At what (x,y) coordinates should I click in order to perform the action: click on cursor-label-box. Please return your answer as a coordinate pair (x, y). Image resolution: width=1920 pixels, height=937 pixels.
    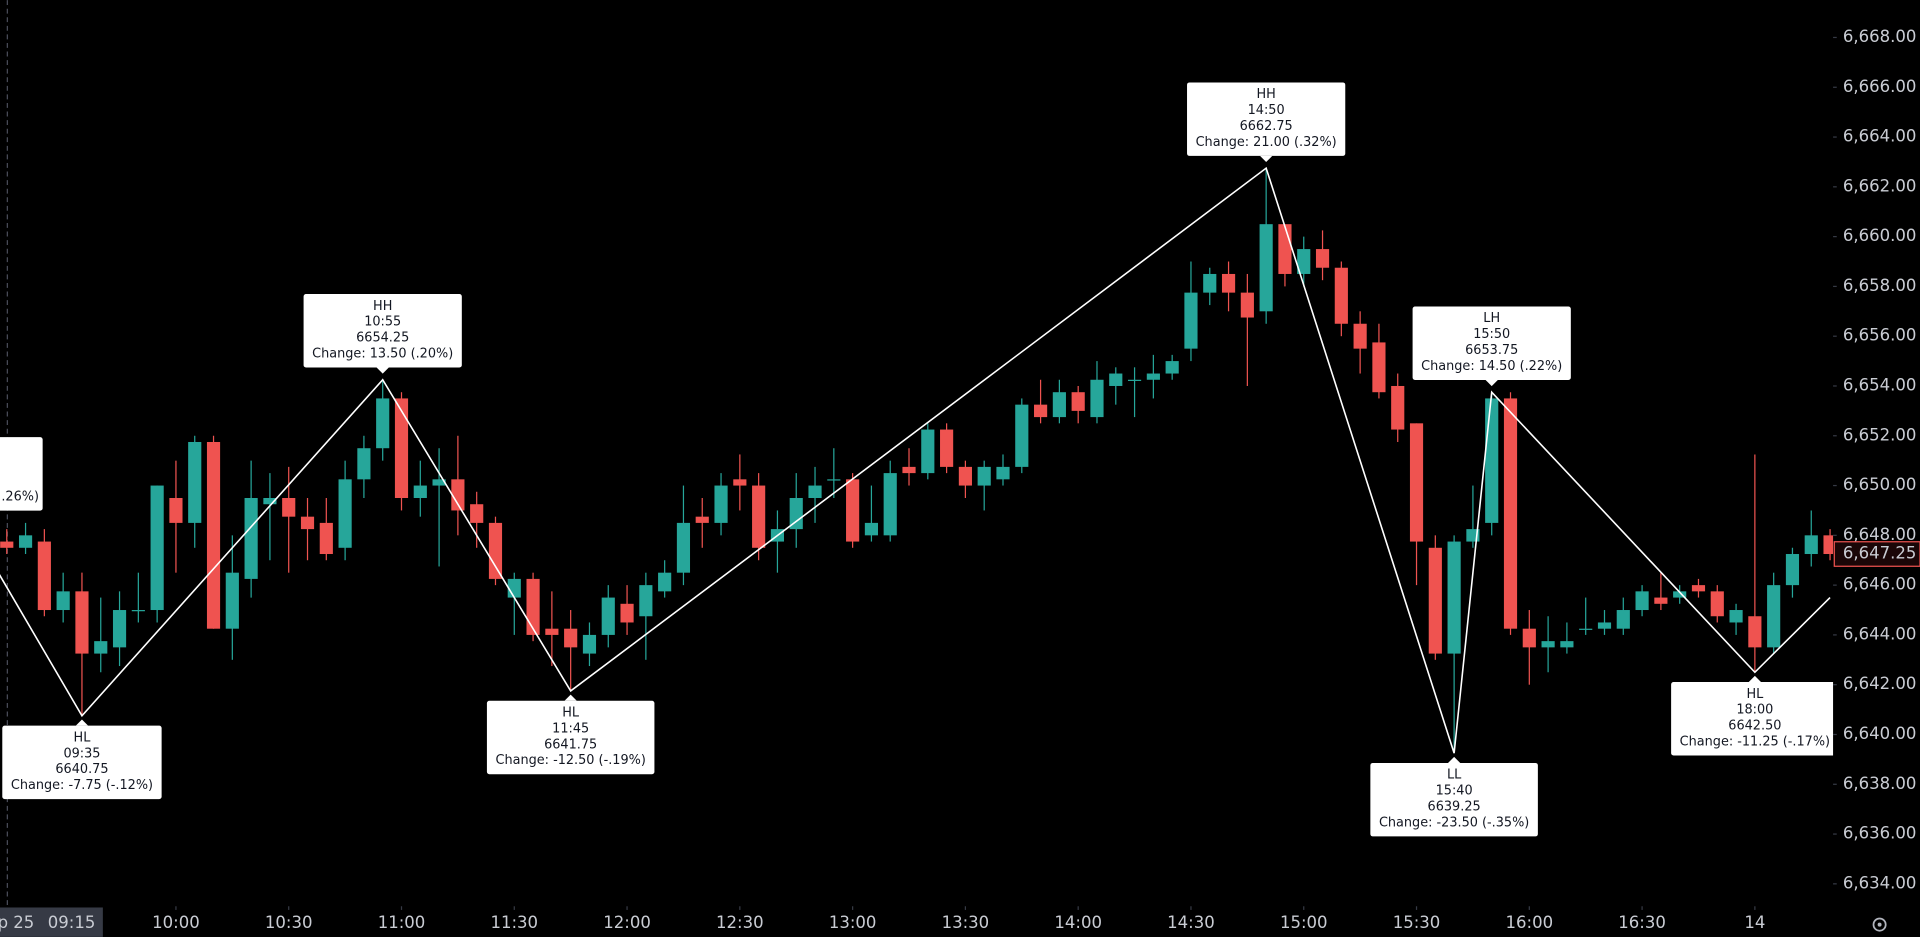
    Looking at the image, I should click on (51, 922).